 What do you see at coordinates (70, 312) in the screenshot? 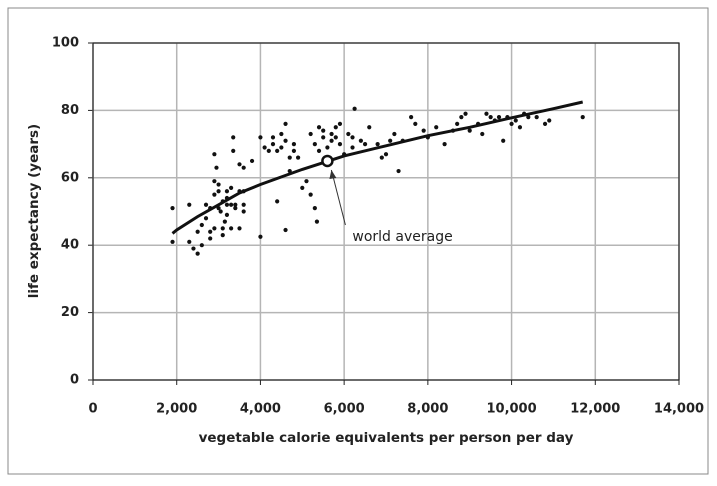
I see `y-tick-label: 20` at bounding box center [70, 312].